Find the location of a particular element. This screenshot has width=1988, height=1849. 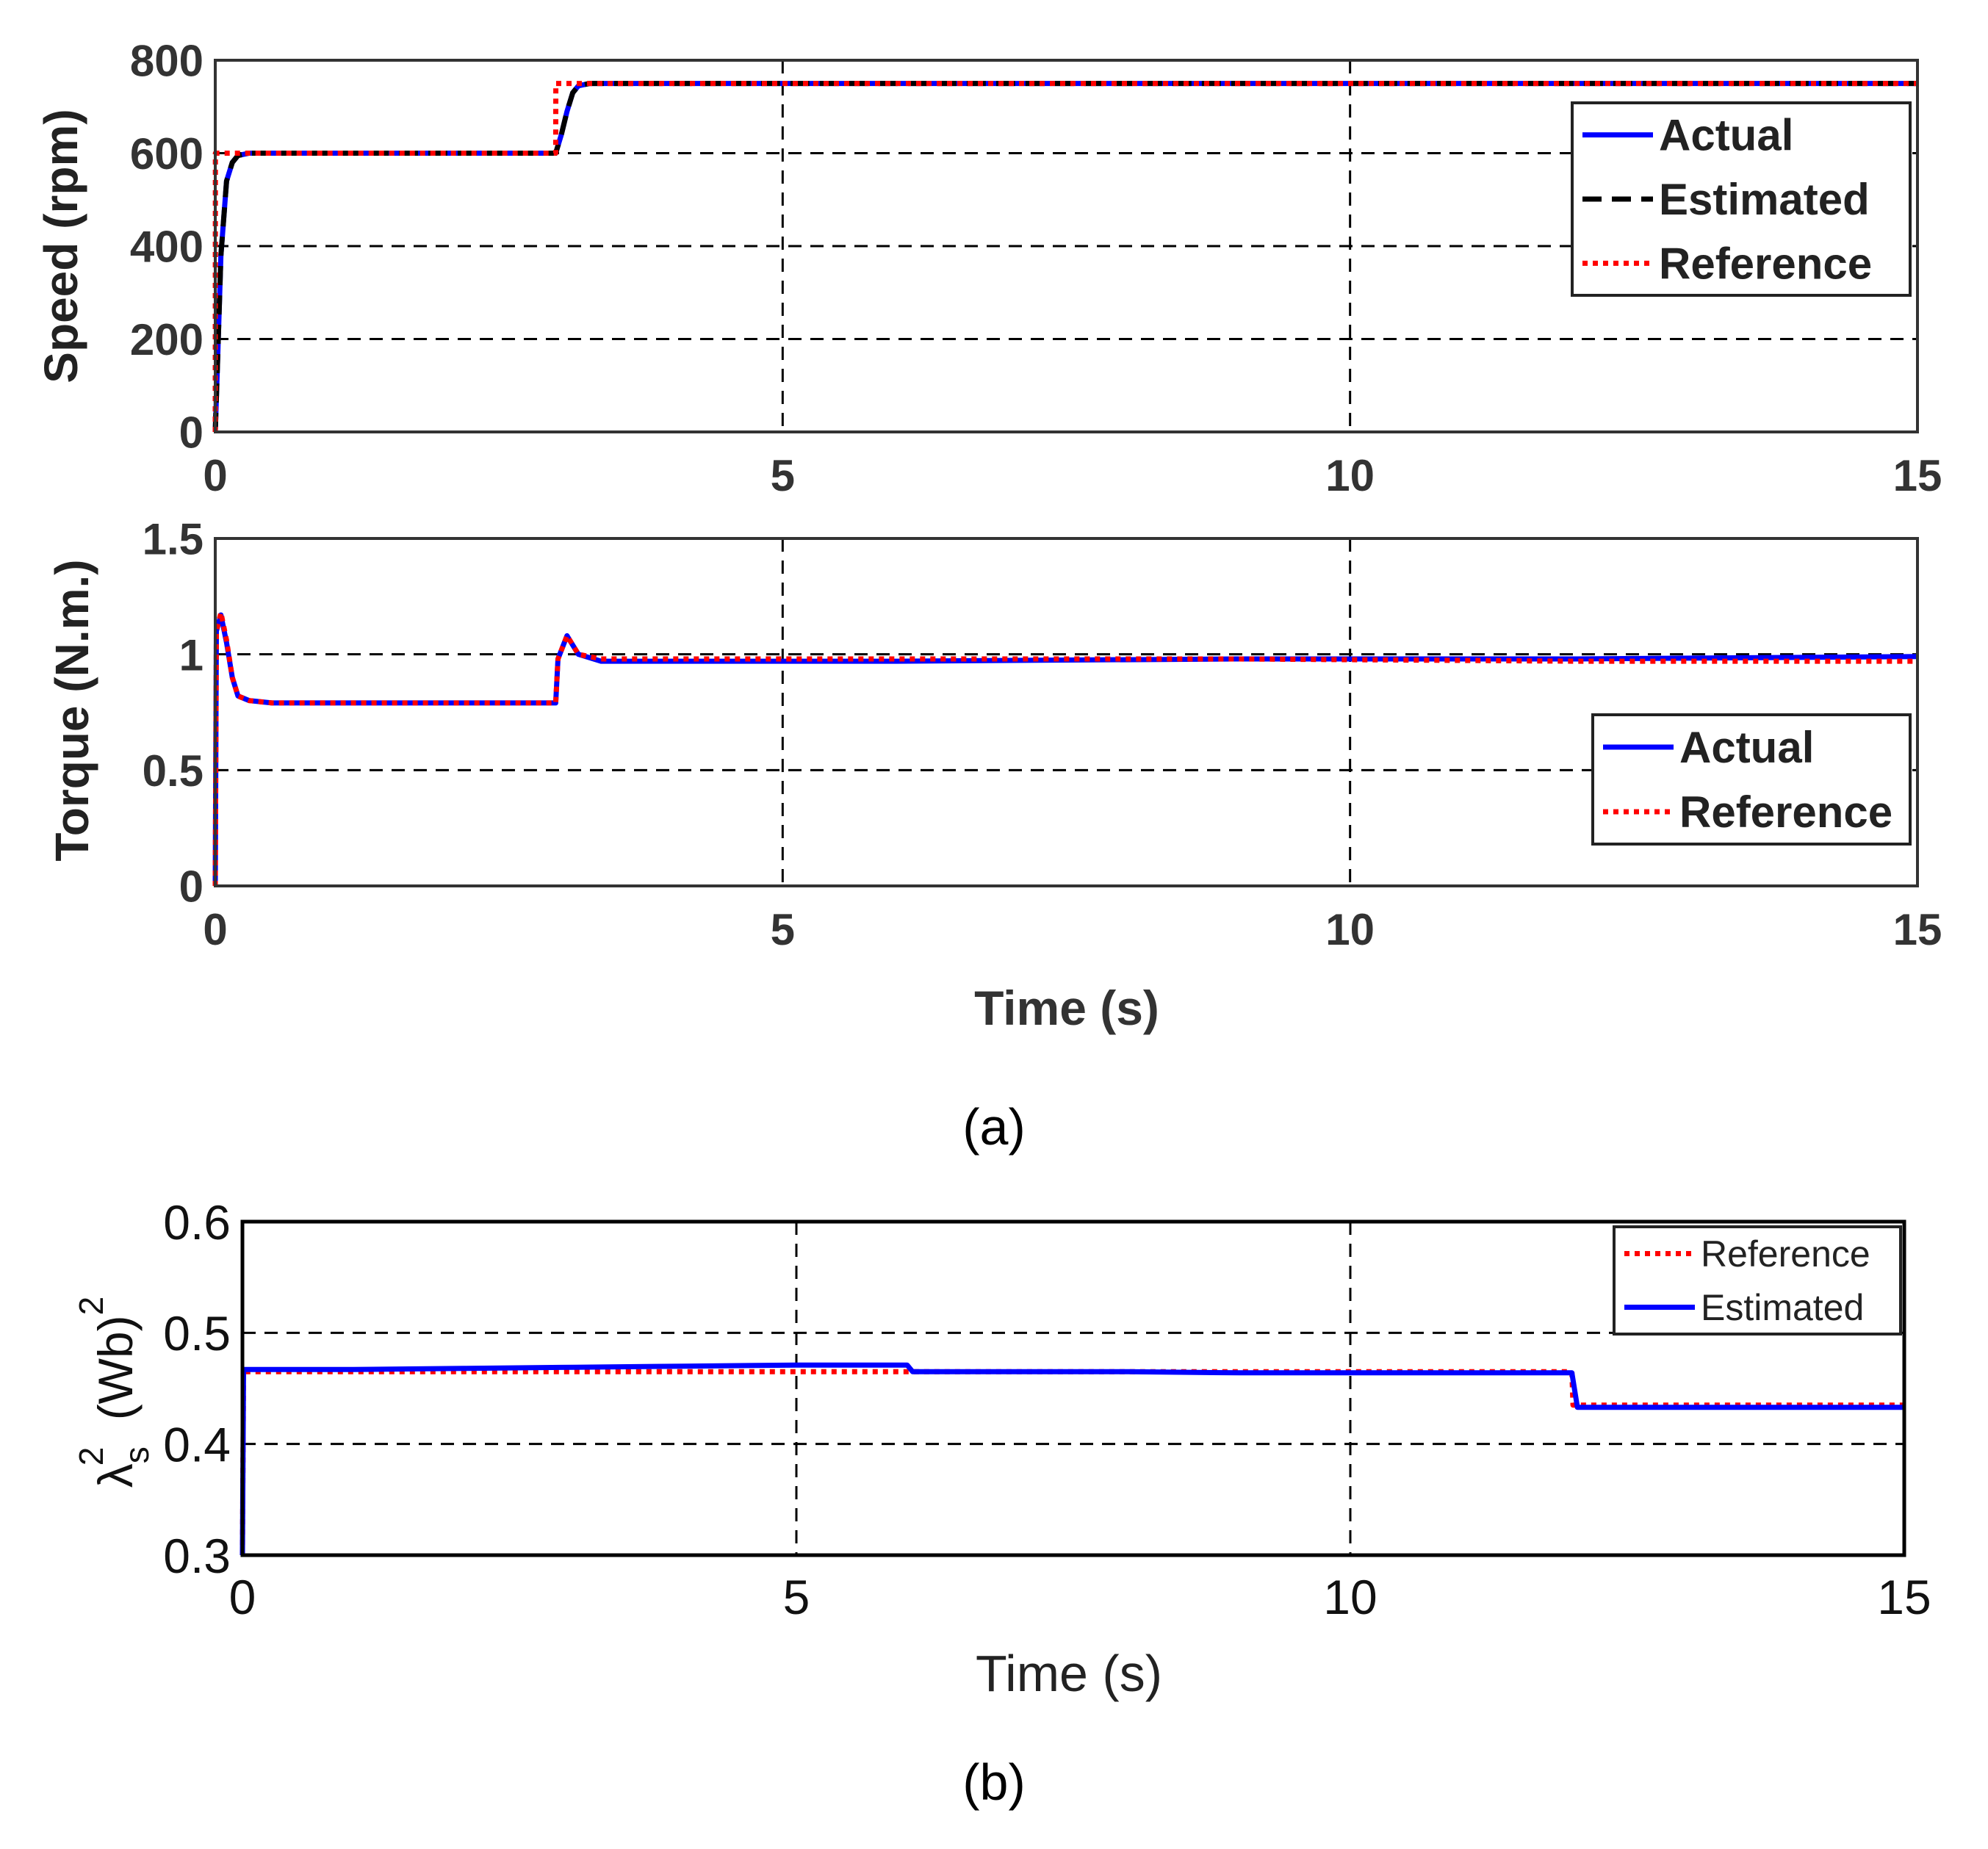

torque-legend-label-reference: Reference is located at coordinates (1785, 812).